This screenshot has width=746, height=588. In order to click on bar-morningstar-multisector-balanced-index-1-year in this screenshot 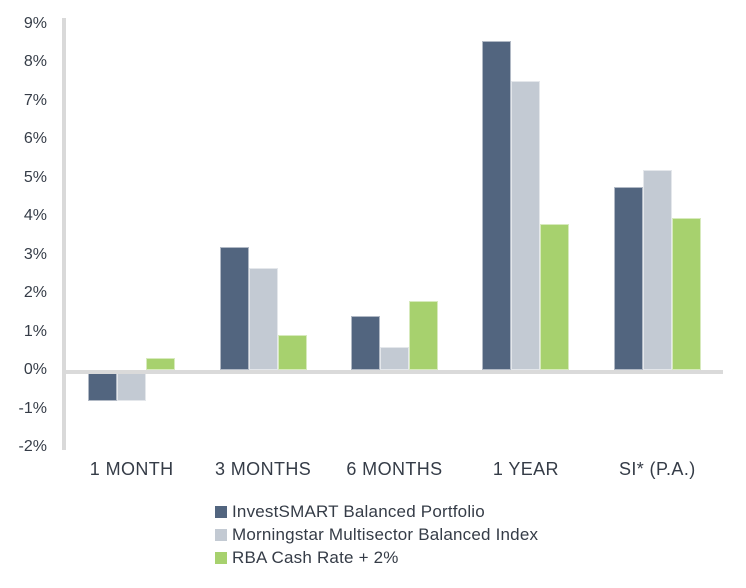, I will do `click(526, 225)`.